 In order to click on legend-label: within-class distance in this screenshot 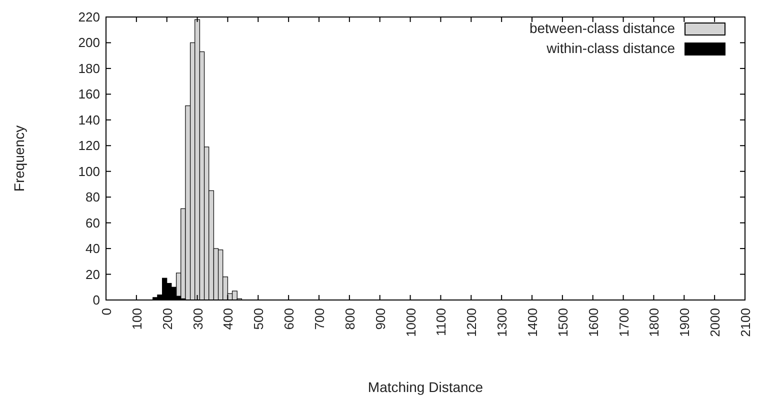, I will do `click(611, 48)`.